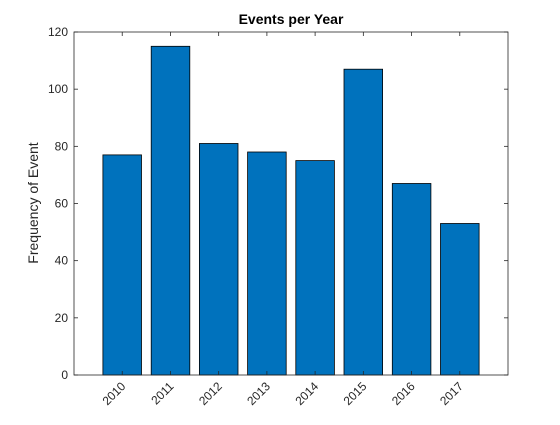 The width and height of the screenshot is (560, 425). I want to click on x-tick-label: 2011, so click(162, 393).